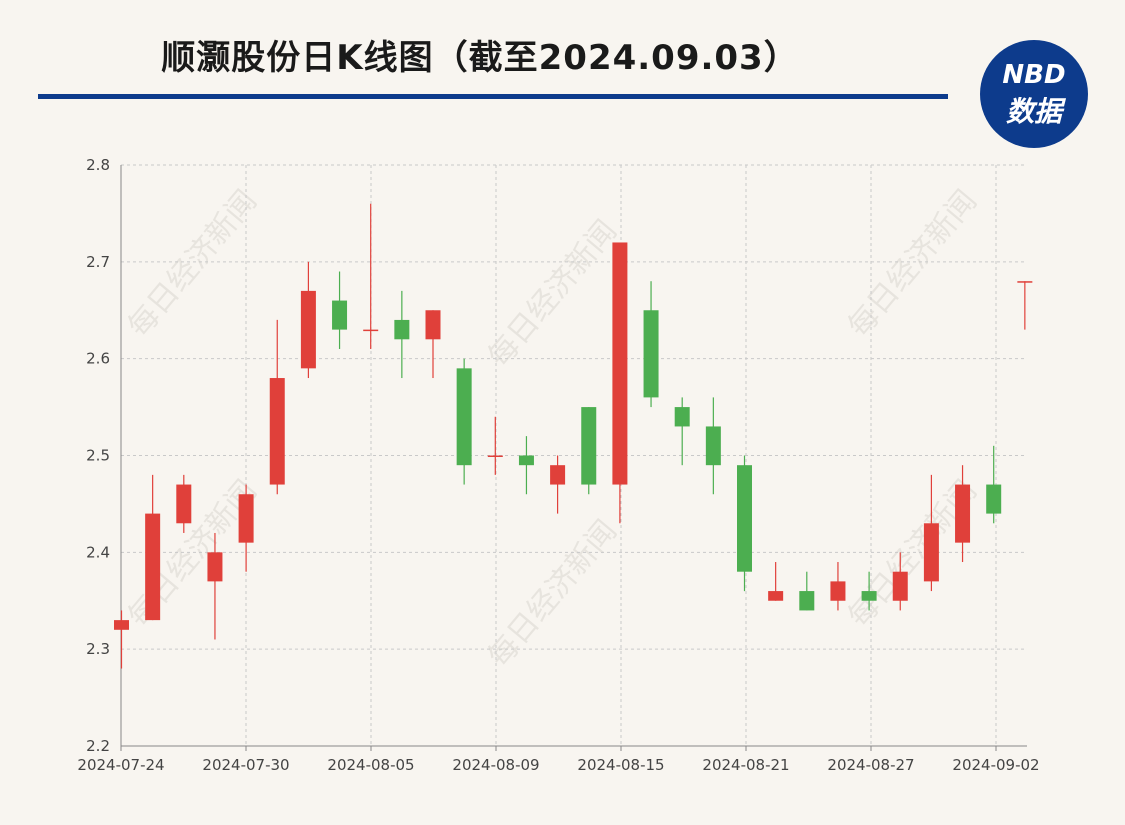  What do you see at coordinates (493, 96) in the screenshot?
I see `title-underline` at bounding box center [493, 96].